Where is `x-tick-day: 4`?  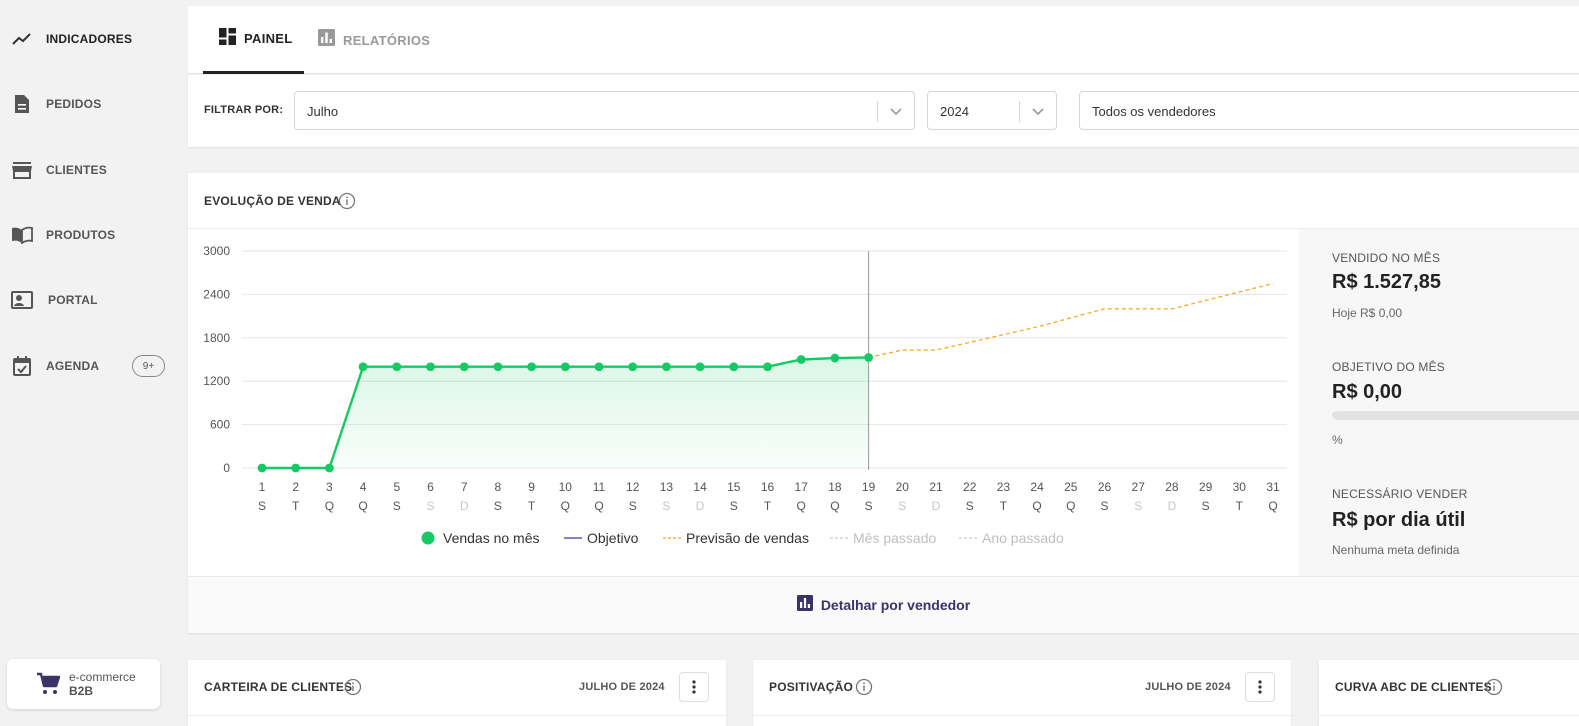 x-tick-day: 4 is located at coordinates (363, 487).